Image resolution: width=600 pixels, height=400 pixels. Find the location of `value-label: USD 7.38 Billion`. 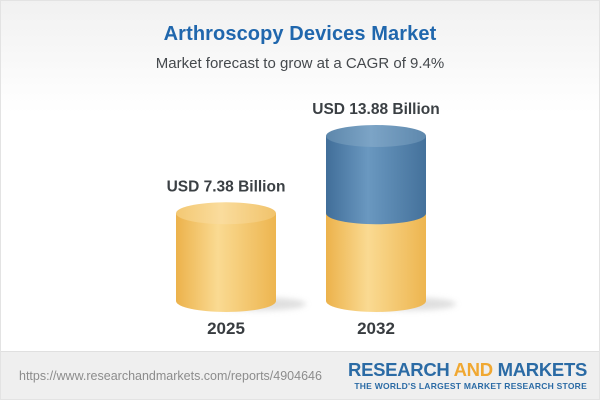

value-label: USD 7.38 Billion is located at coordinates (226, 186).